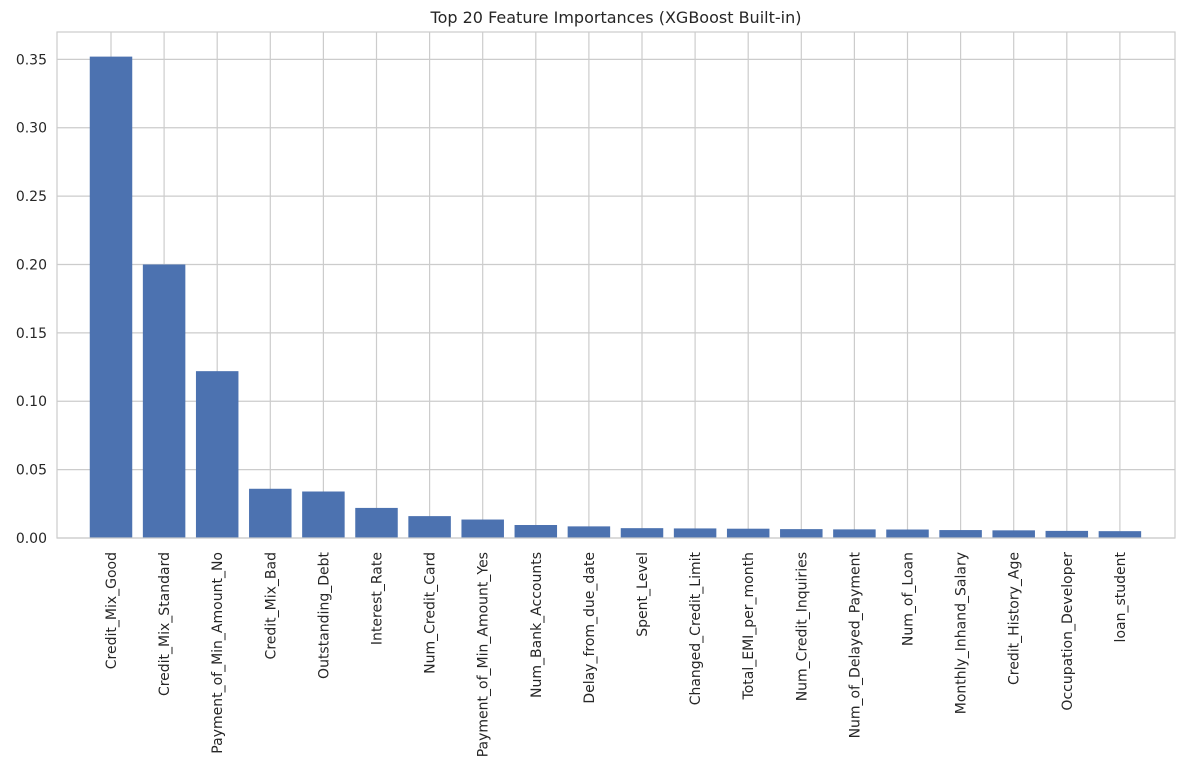 The width and height of the screenshot is (1184, 784). Describe the element at coordinates (643, 594) in the screenshot. I see `x-tick-label: Spent_Level` at that location.